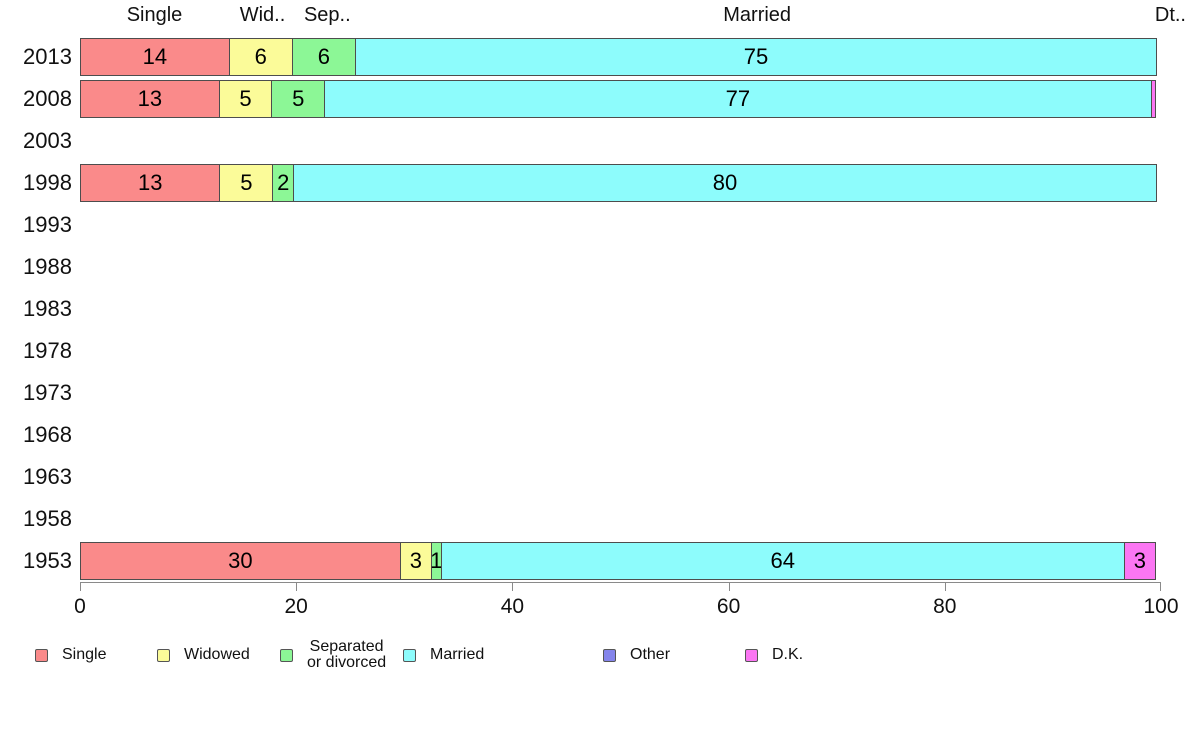 This screenshot has width=1188, height=736. What do you see at coordinates (47, 182) in the screenshot?
I see `year-label: 1998` at bounding box center [47, 182].